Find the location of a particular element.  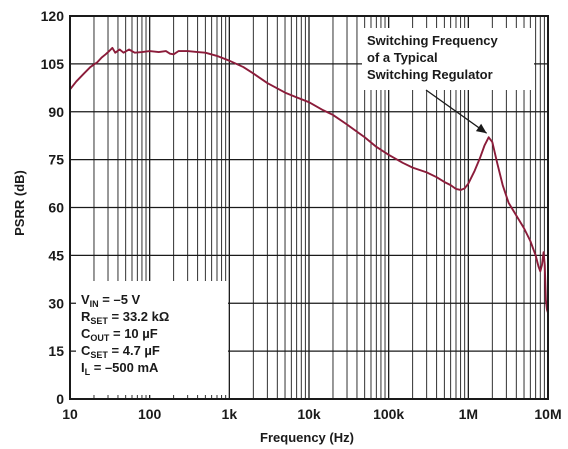

annotation-text: of a Typical is located at coordinates (402, 57).